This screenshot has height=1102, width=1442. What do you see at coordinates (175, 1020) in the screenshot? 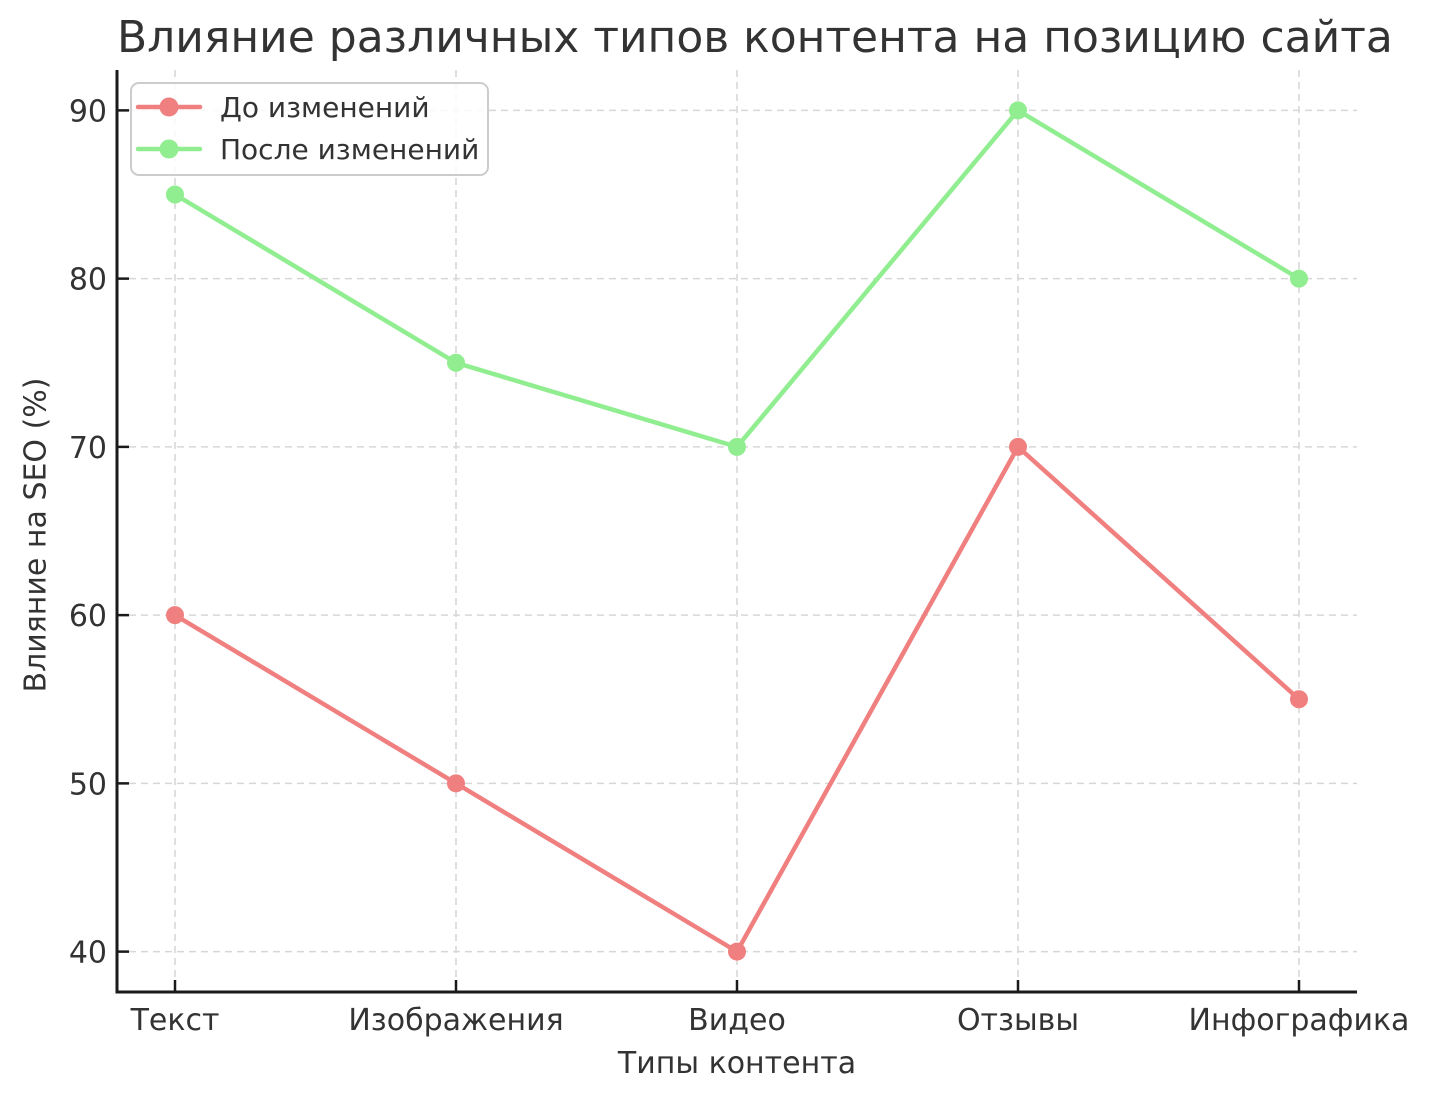
I see `x-tick-label: Текст` at bounding box center [175, 1020].